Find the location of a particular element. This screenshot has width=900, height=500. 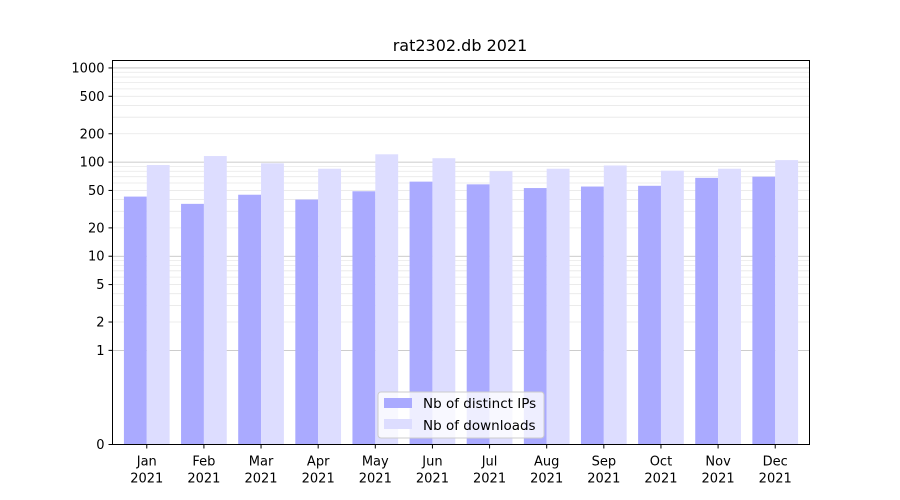

bar-distinct-ips-jan is located at coordinates (135, 320).